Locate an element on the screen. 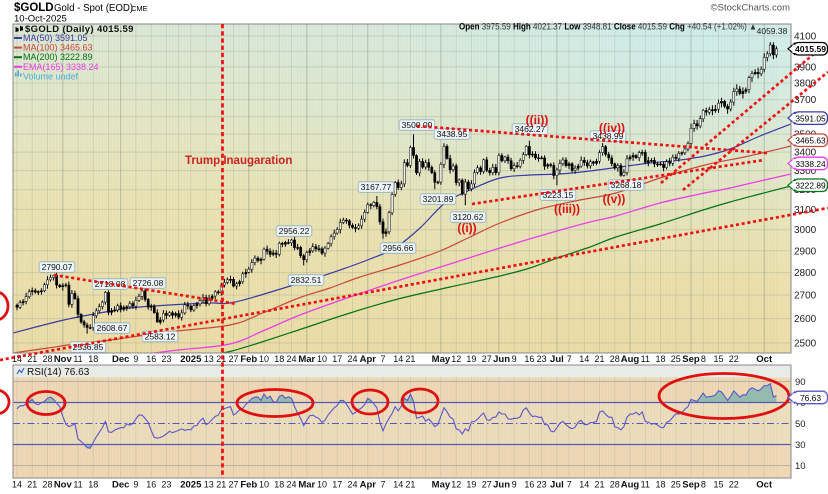 The width and height of the screenshot is (828, 494). svg-text: 8 is located at coordinates (703, 359).